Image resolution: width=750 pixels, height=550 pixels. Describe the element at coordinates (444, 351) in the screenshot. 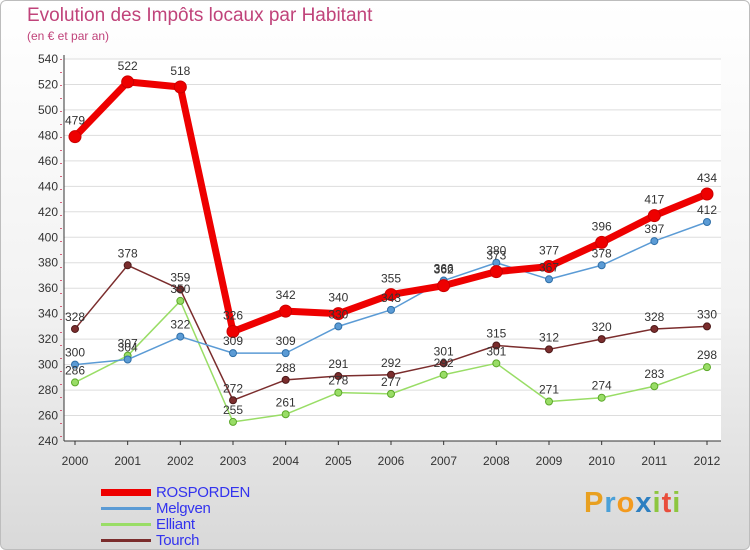

I see `data-label-tourch: 301` at that location.